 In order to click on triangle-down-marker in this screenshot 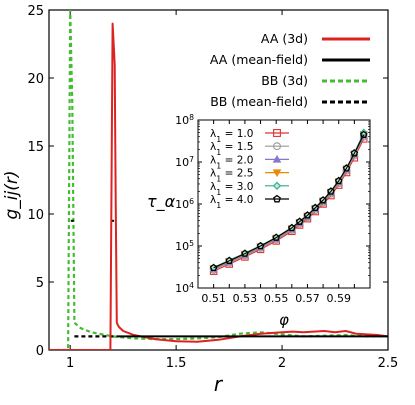, I will do `click(277, 173)`.